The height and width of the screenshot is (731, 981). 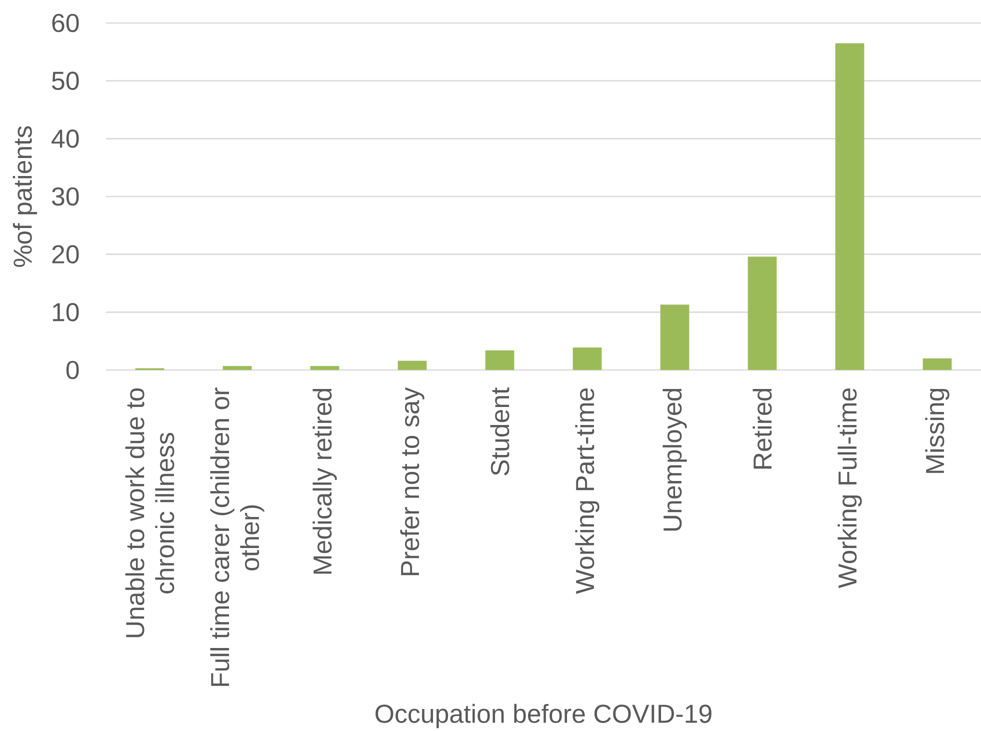 What do you see at coordinates (25, 196) in the screenshot?
I see `y-axis-title: %of patients` at bounding box center [25, 196].